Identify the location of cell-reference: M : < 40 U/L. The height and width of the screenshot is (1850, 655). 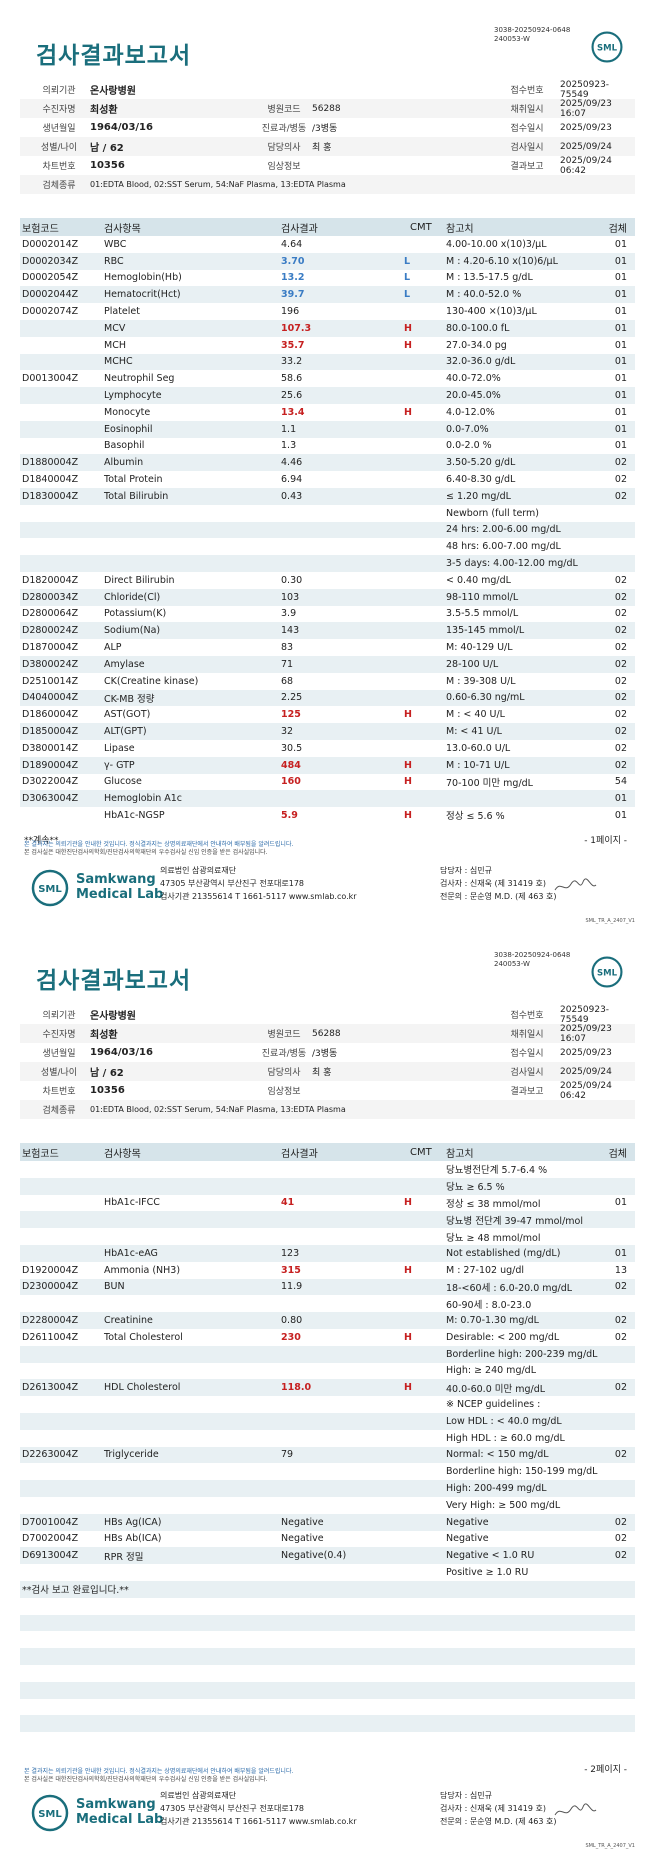
(475, 715).